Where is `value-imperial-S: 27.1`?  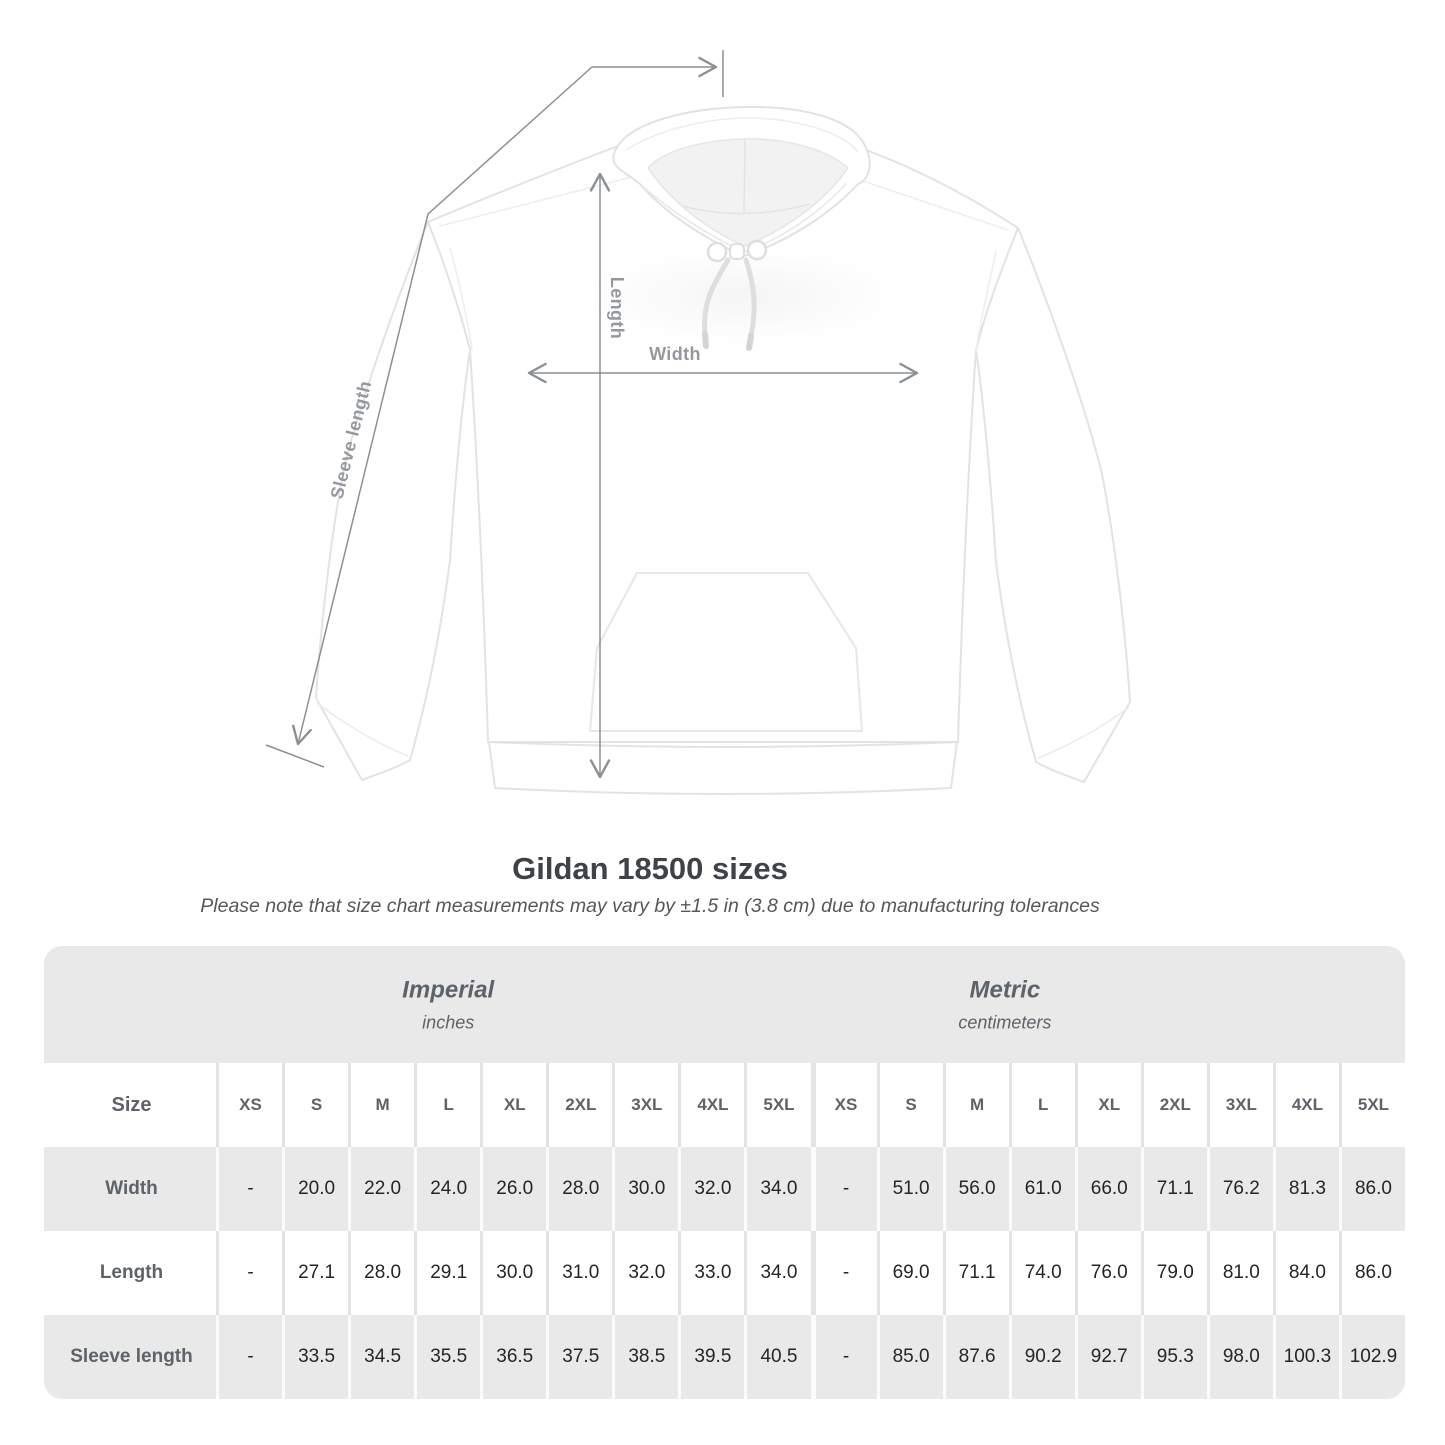 value-imperial-S: 27.1 is located at coordinates (315, 1273).